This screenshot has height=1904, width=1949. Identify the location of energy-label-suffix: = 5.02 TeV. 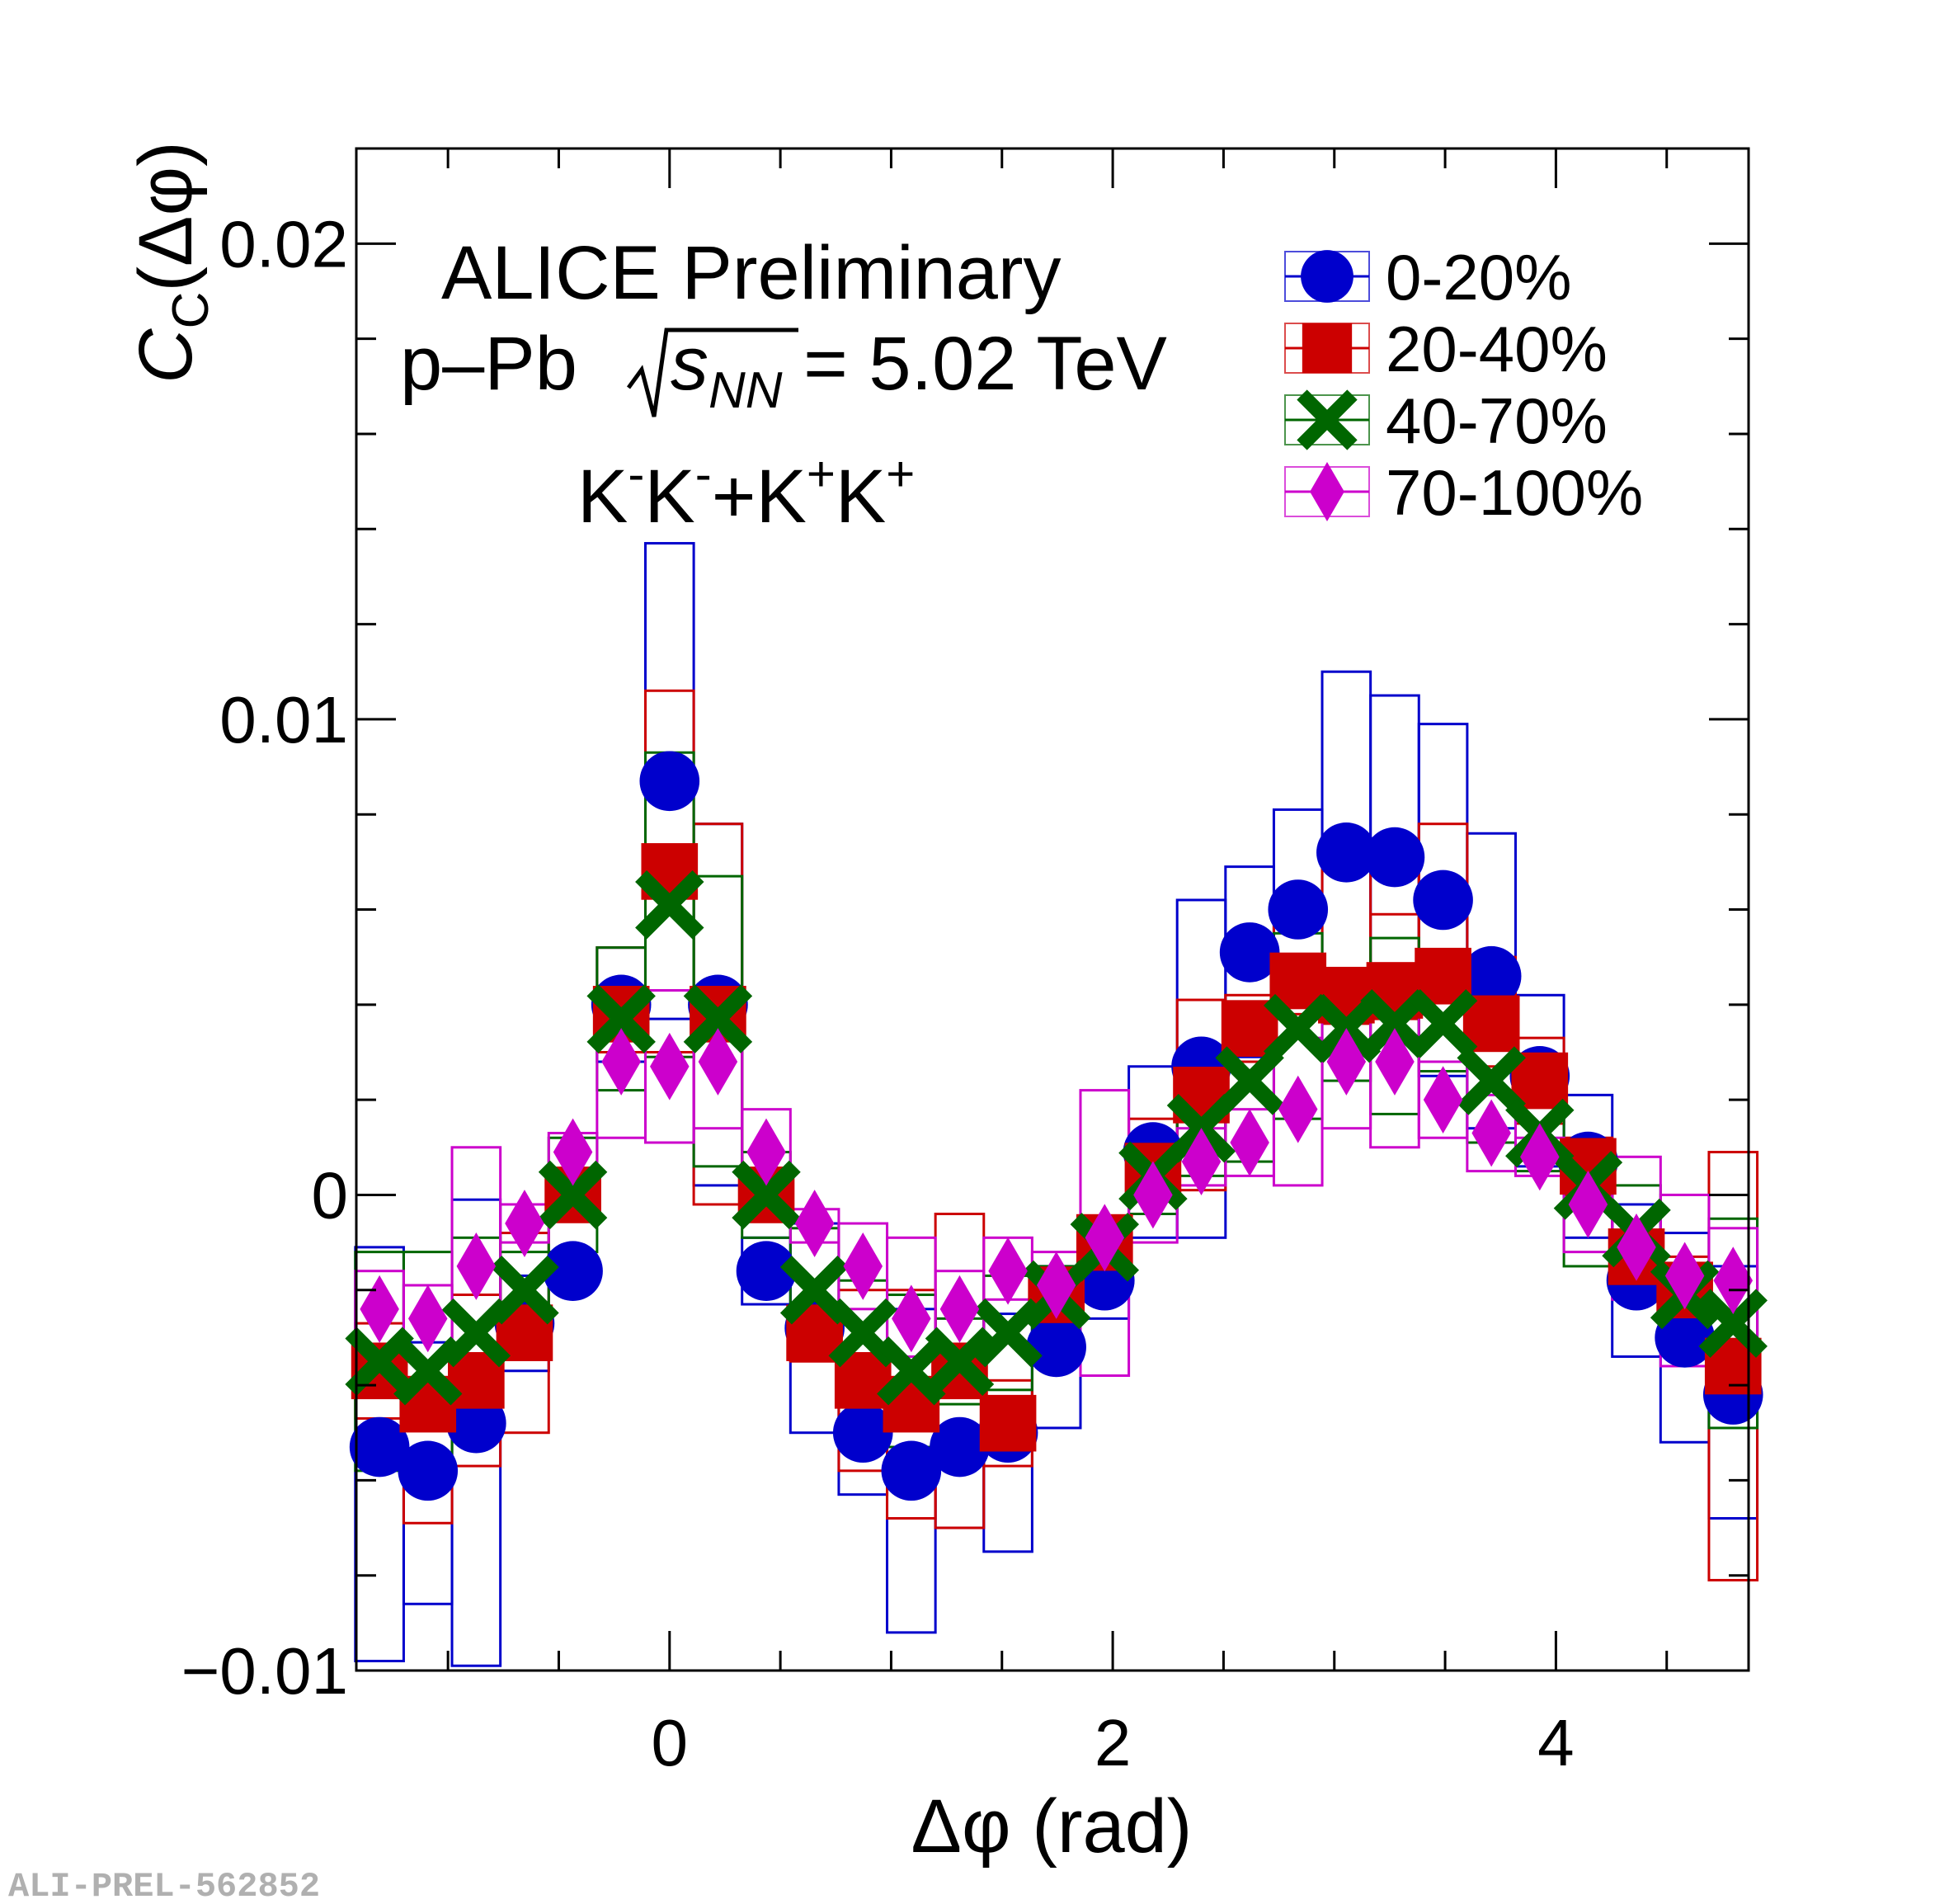
(975, 364).